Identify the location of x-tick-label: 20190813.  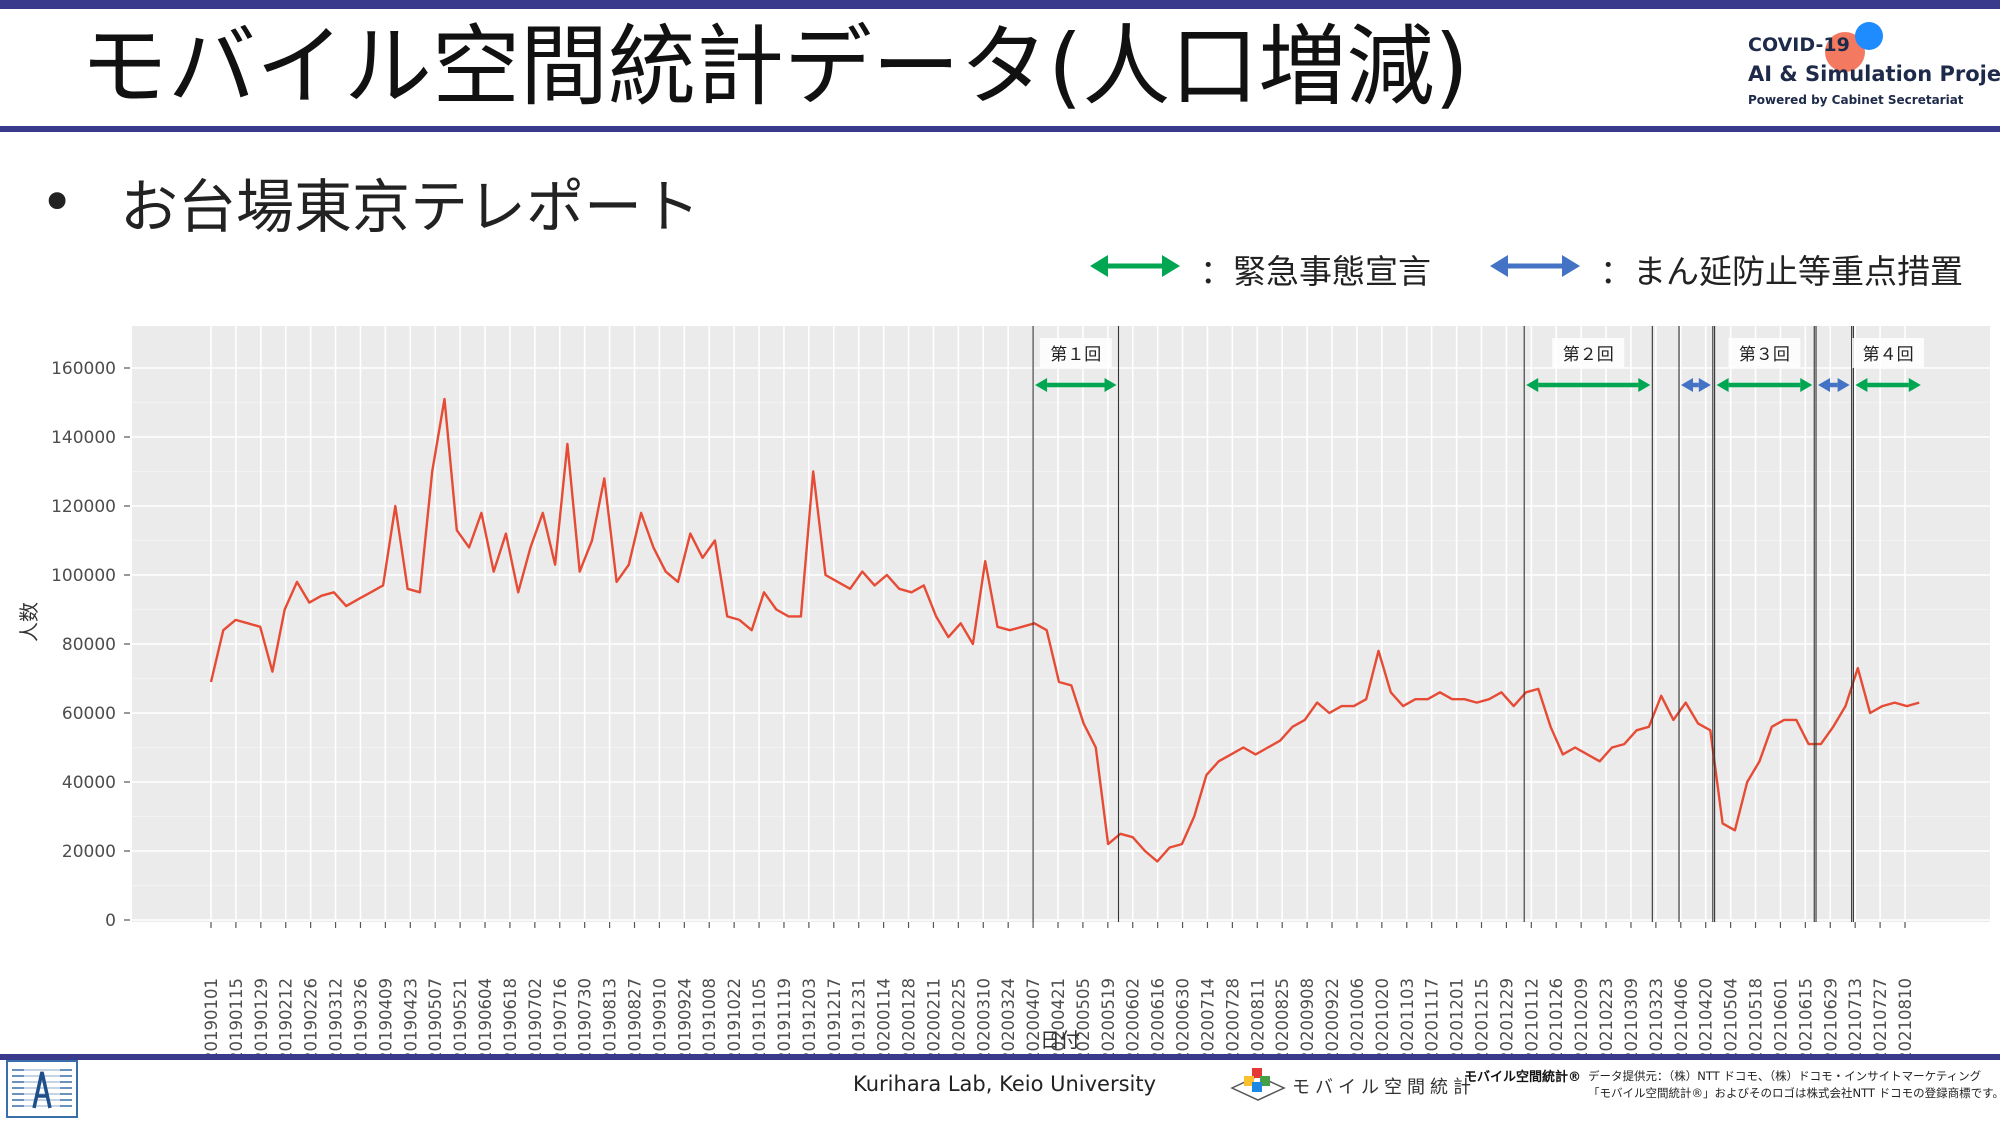
(610, 1016).